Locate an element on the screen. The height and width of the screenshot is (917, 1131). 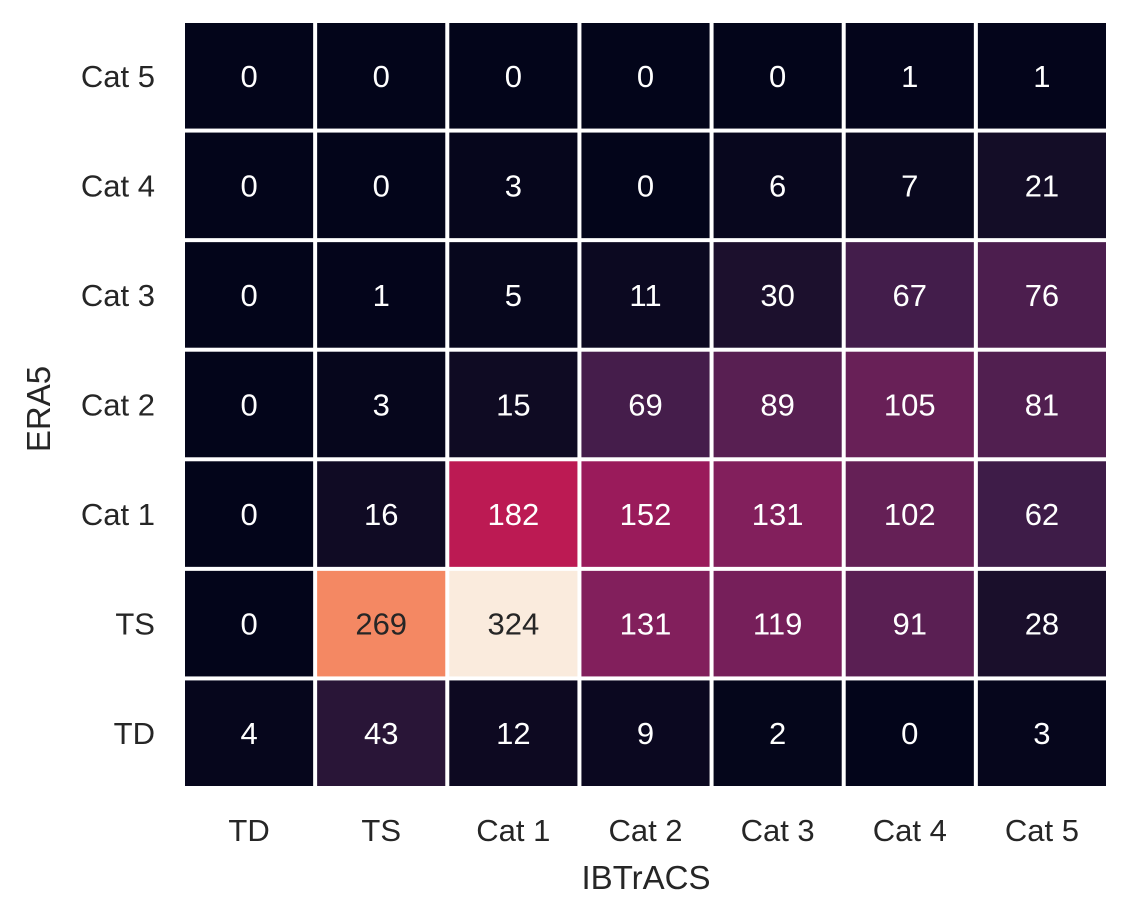
cell-value-label: 11 is located at coordinates (645, 295).